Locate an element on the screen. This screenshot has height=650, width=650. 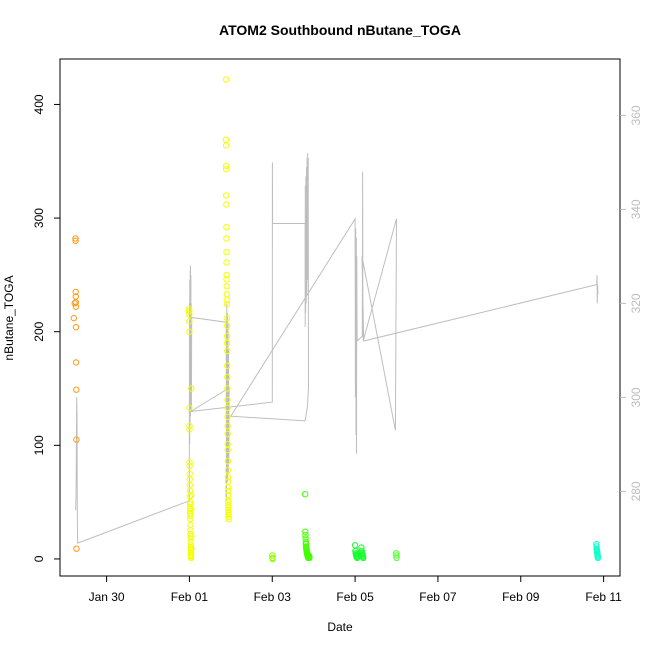
y-tick-label: 200 is located at coordinates (39, 331).